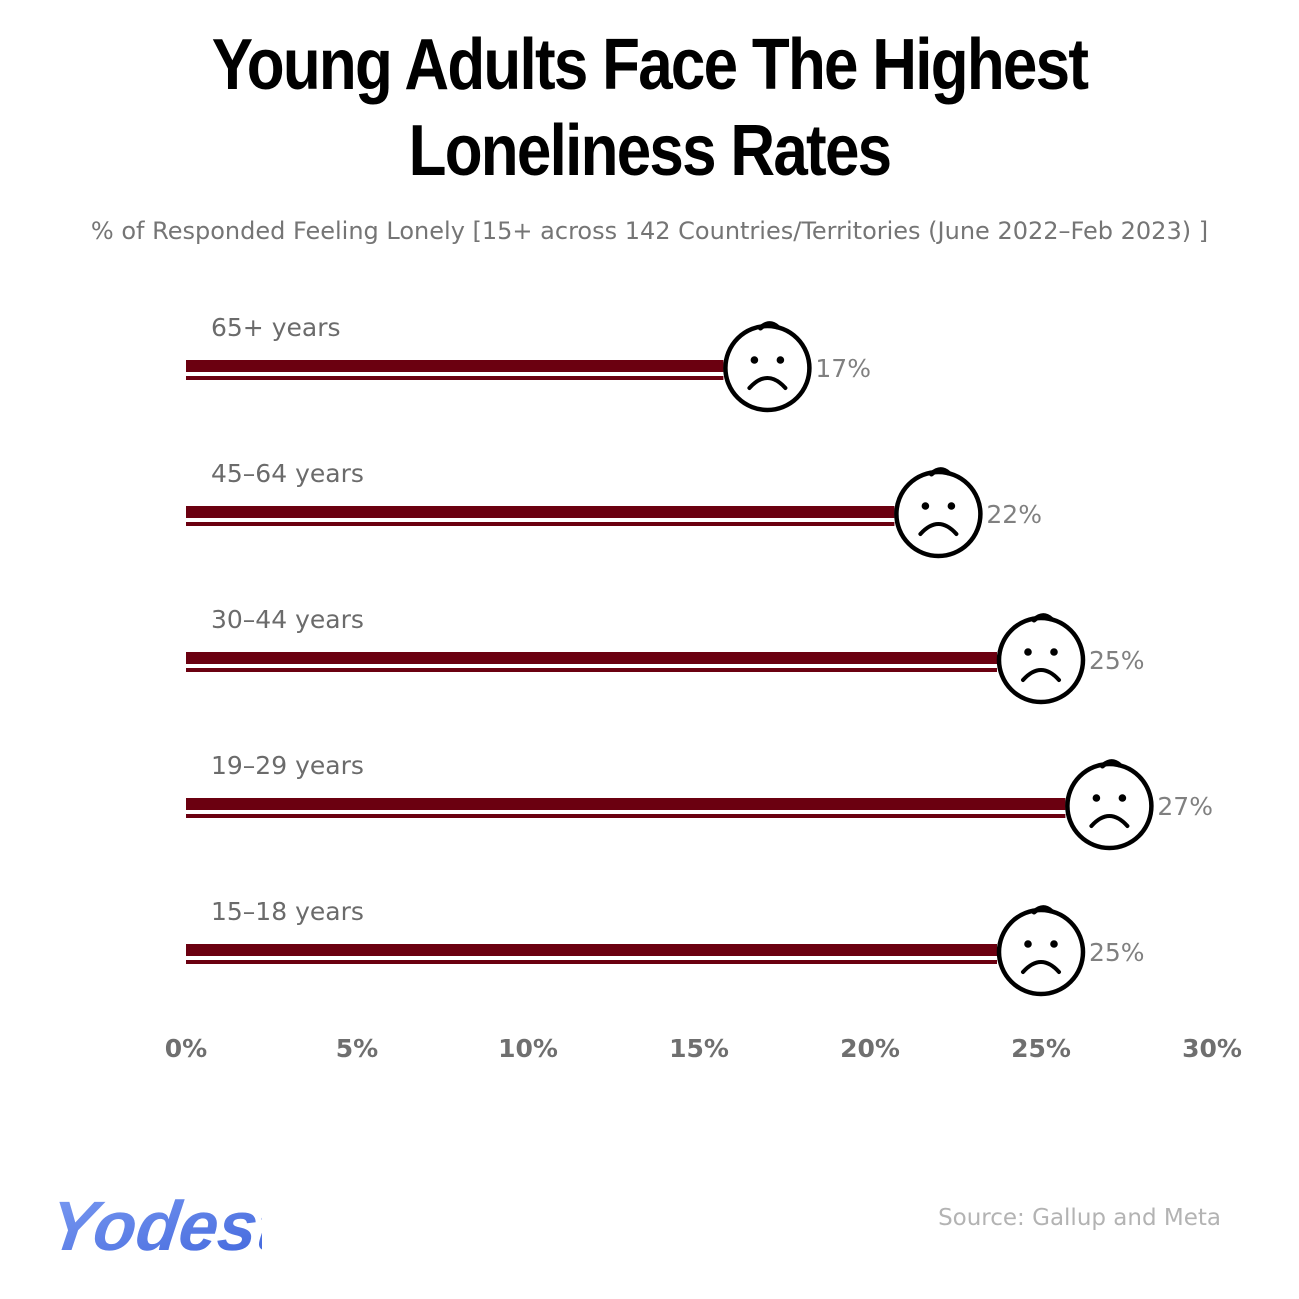 This screenshot has width=1299, height=1299. Describe the element at coordinates (287, 765) in the screenshot. I see `category-label: 19–29 years` at that location.